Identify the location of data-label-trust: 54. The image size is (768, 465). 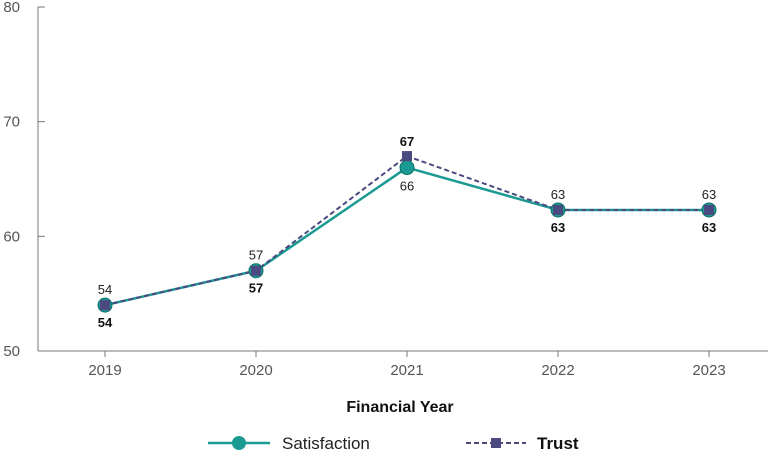
(105, 322).